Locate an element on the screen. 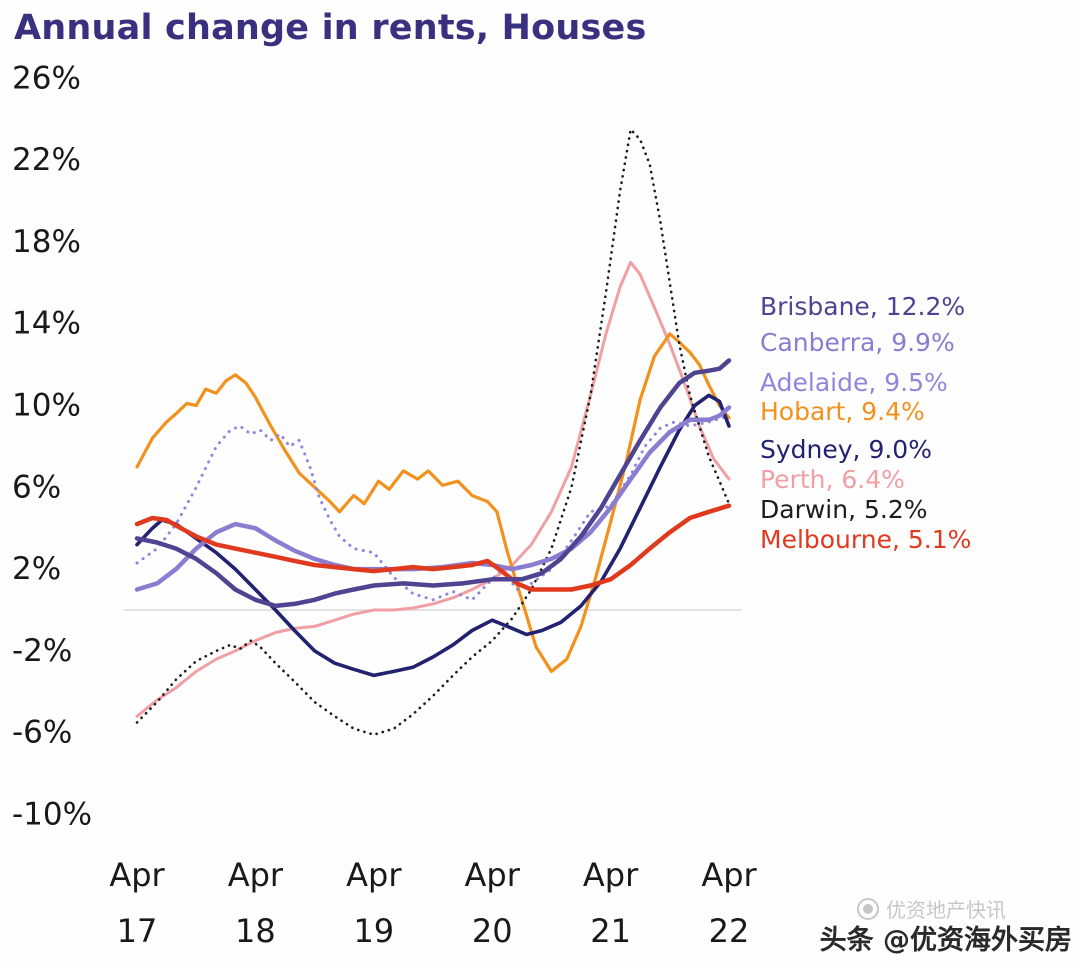 The width and height of the screenshot is (1080, 963). y-axis-label: 6% is located at coordinates (36, 487).